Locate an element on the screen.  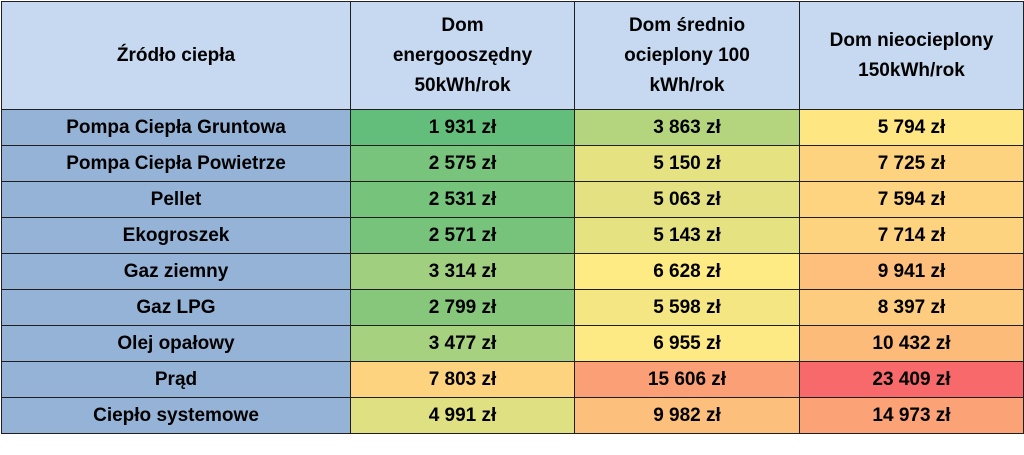
cost-cell: 5 598 zł is located at coordinates (687, 307).